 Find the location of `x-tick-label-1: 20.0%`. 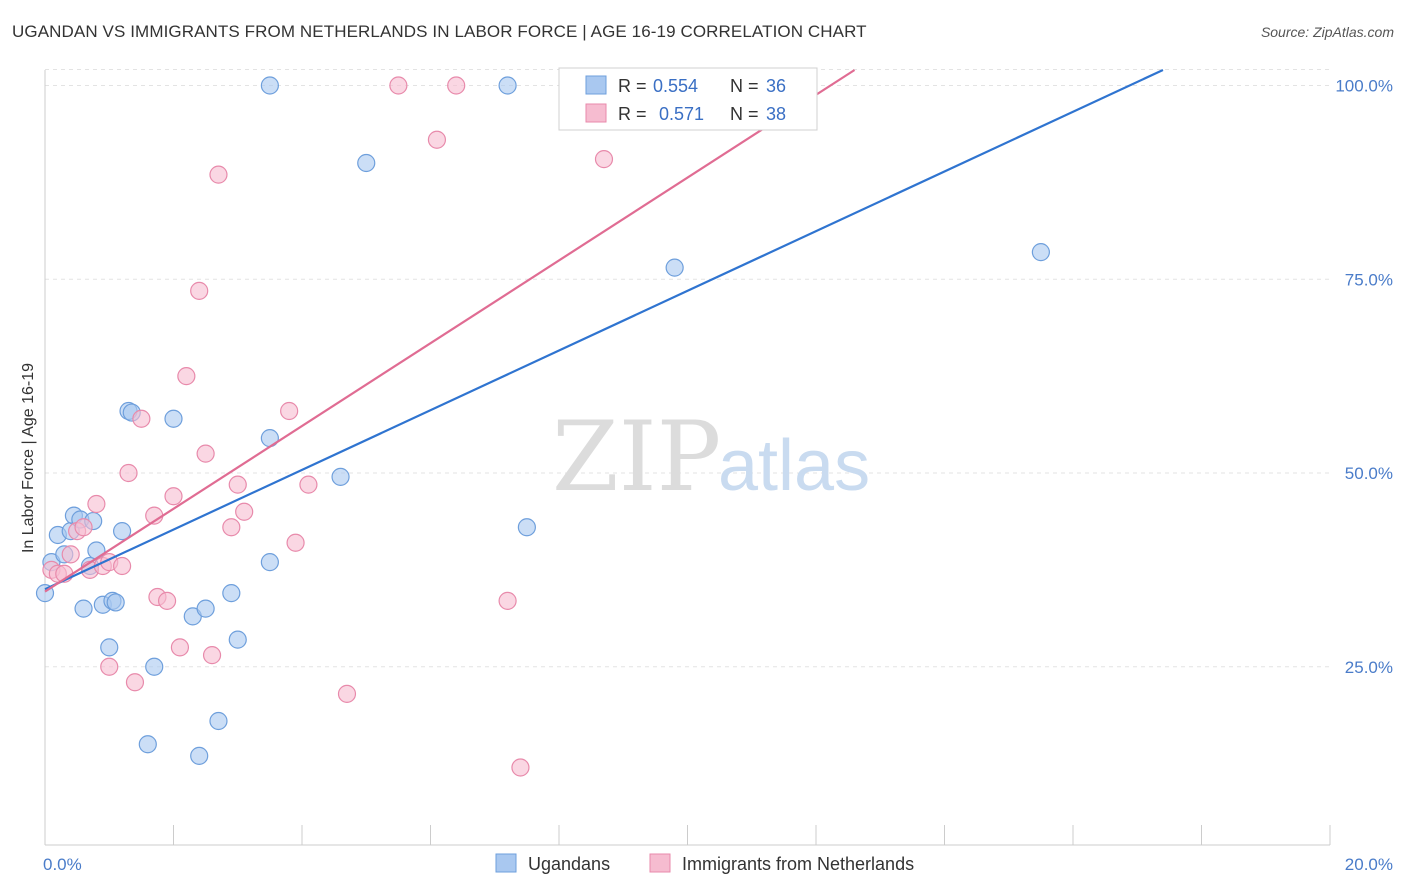

x-tick-label-1: 20.0% is located at coordinates (1369, 864).